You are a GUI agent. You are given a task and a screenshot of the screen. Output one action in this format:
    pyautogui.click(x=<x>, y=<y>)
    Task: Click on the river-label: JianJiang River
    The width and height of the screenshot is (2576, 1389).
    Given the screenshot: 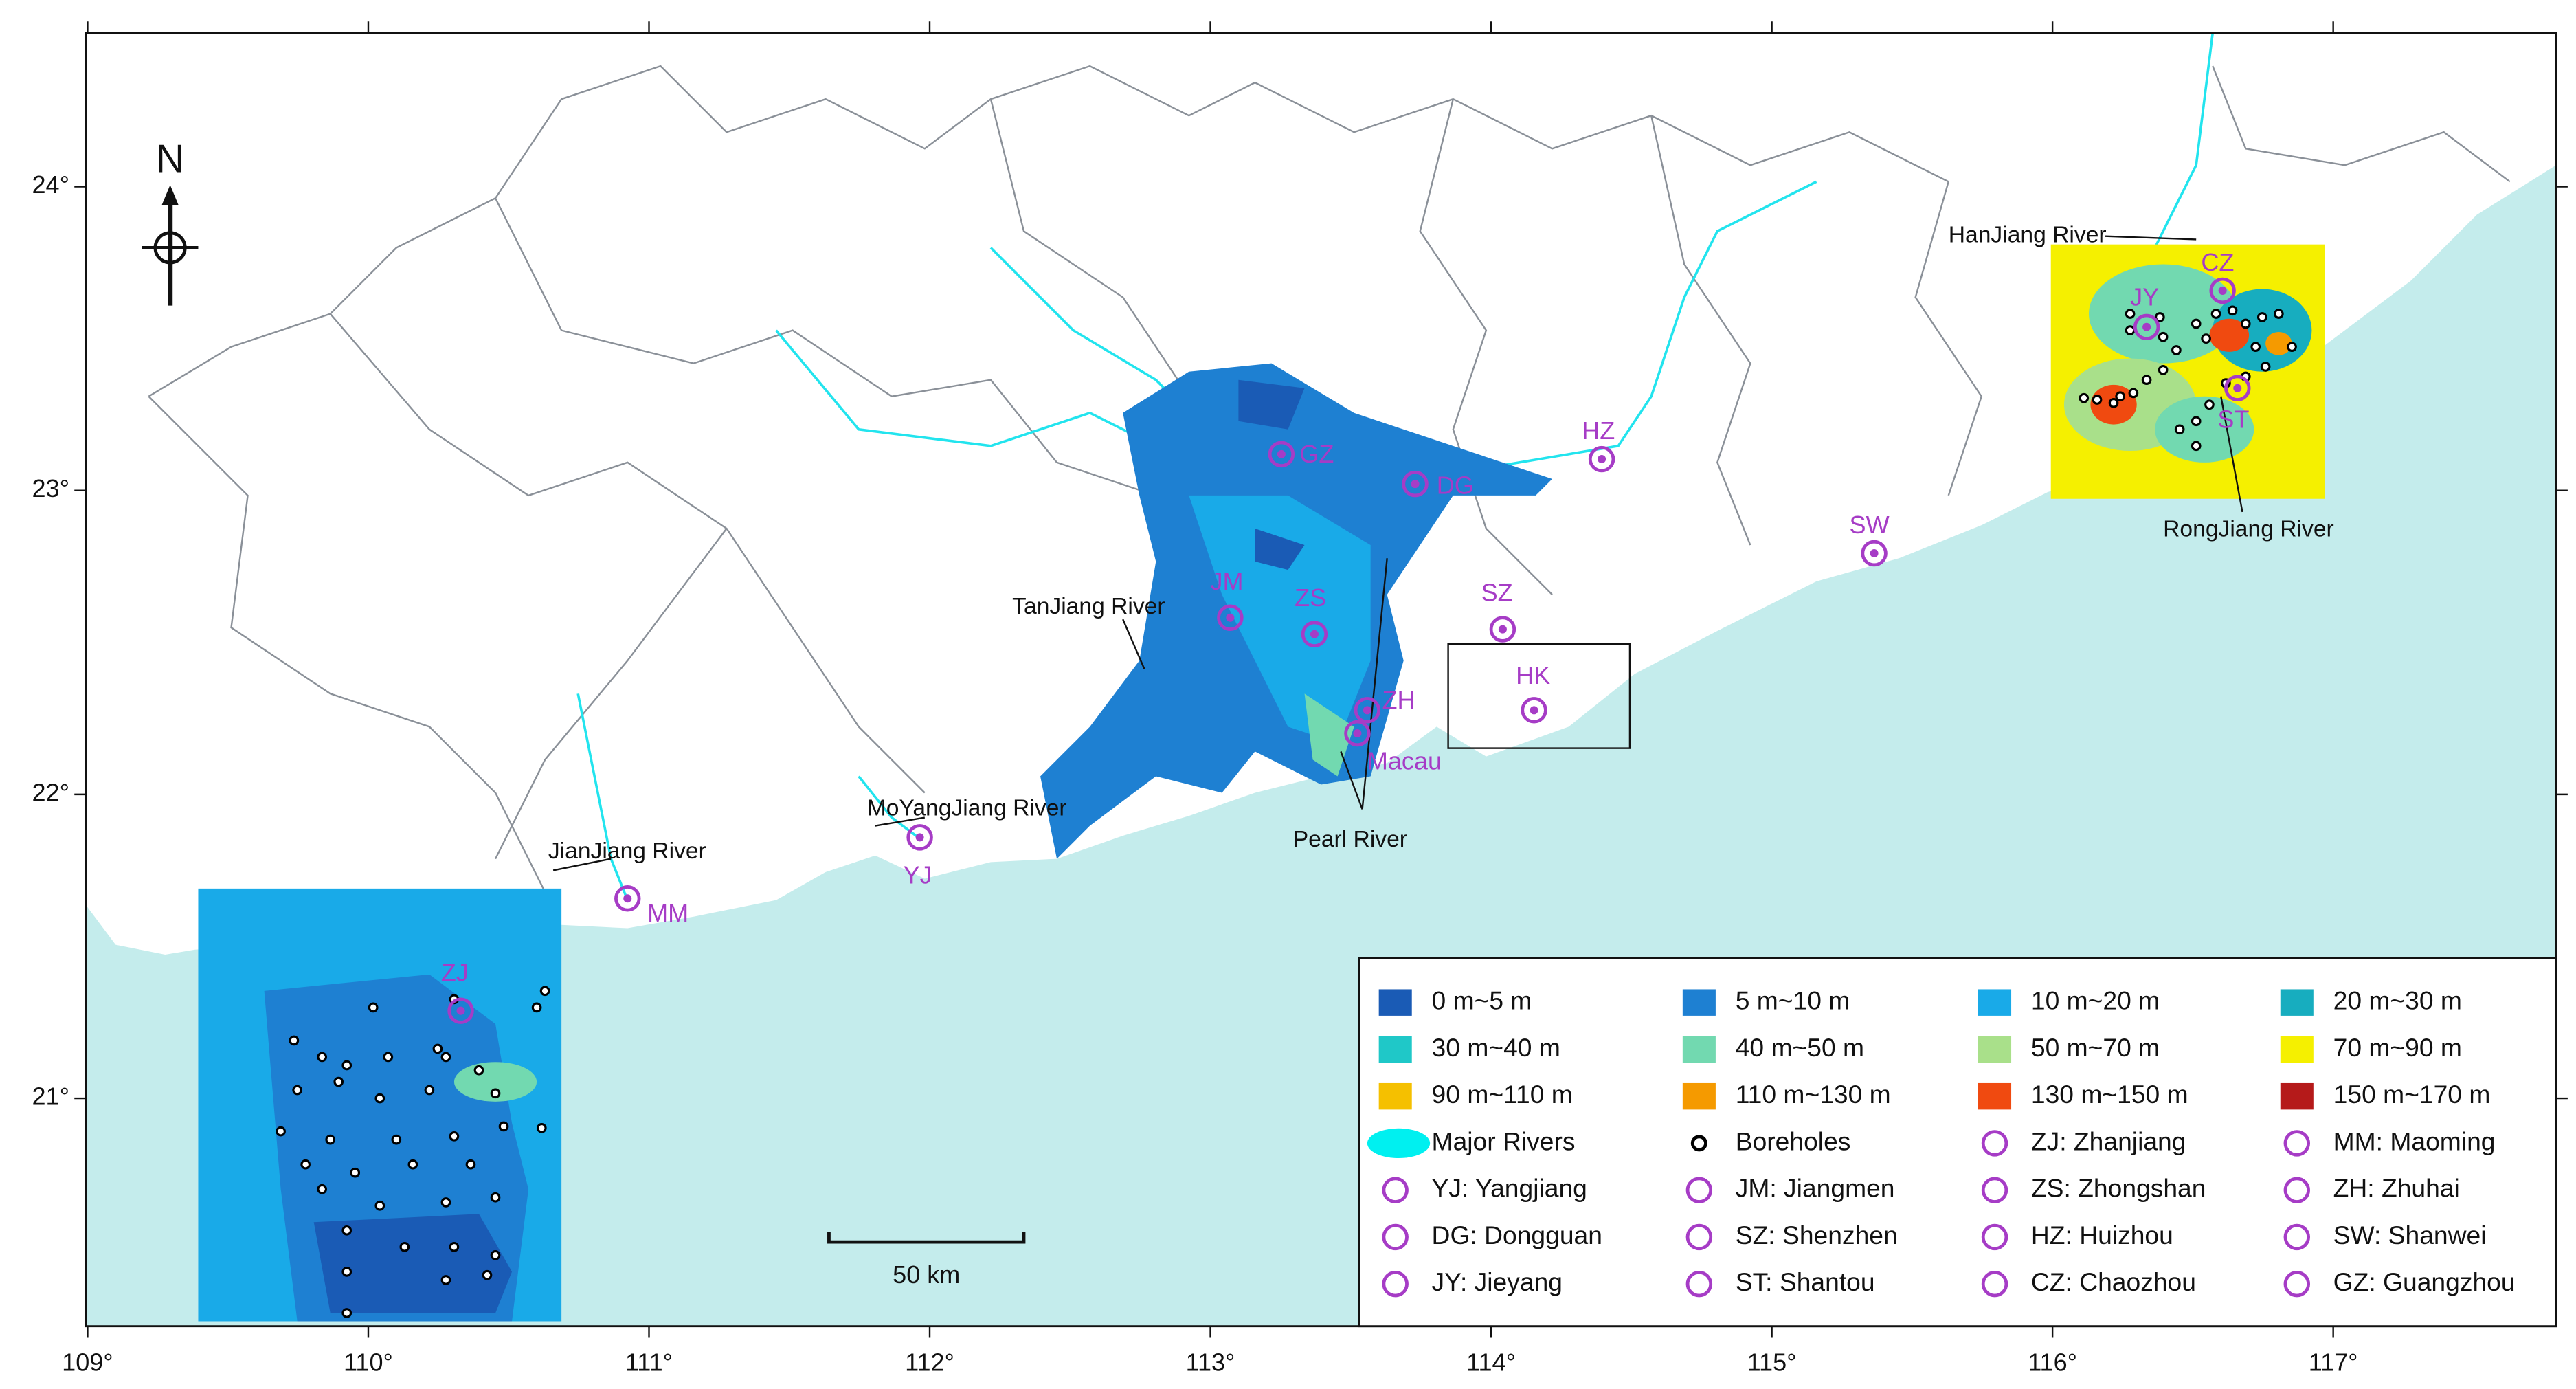 What is the action you would take?
    pyautogui.click(x=627, y=851)
    